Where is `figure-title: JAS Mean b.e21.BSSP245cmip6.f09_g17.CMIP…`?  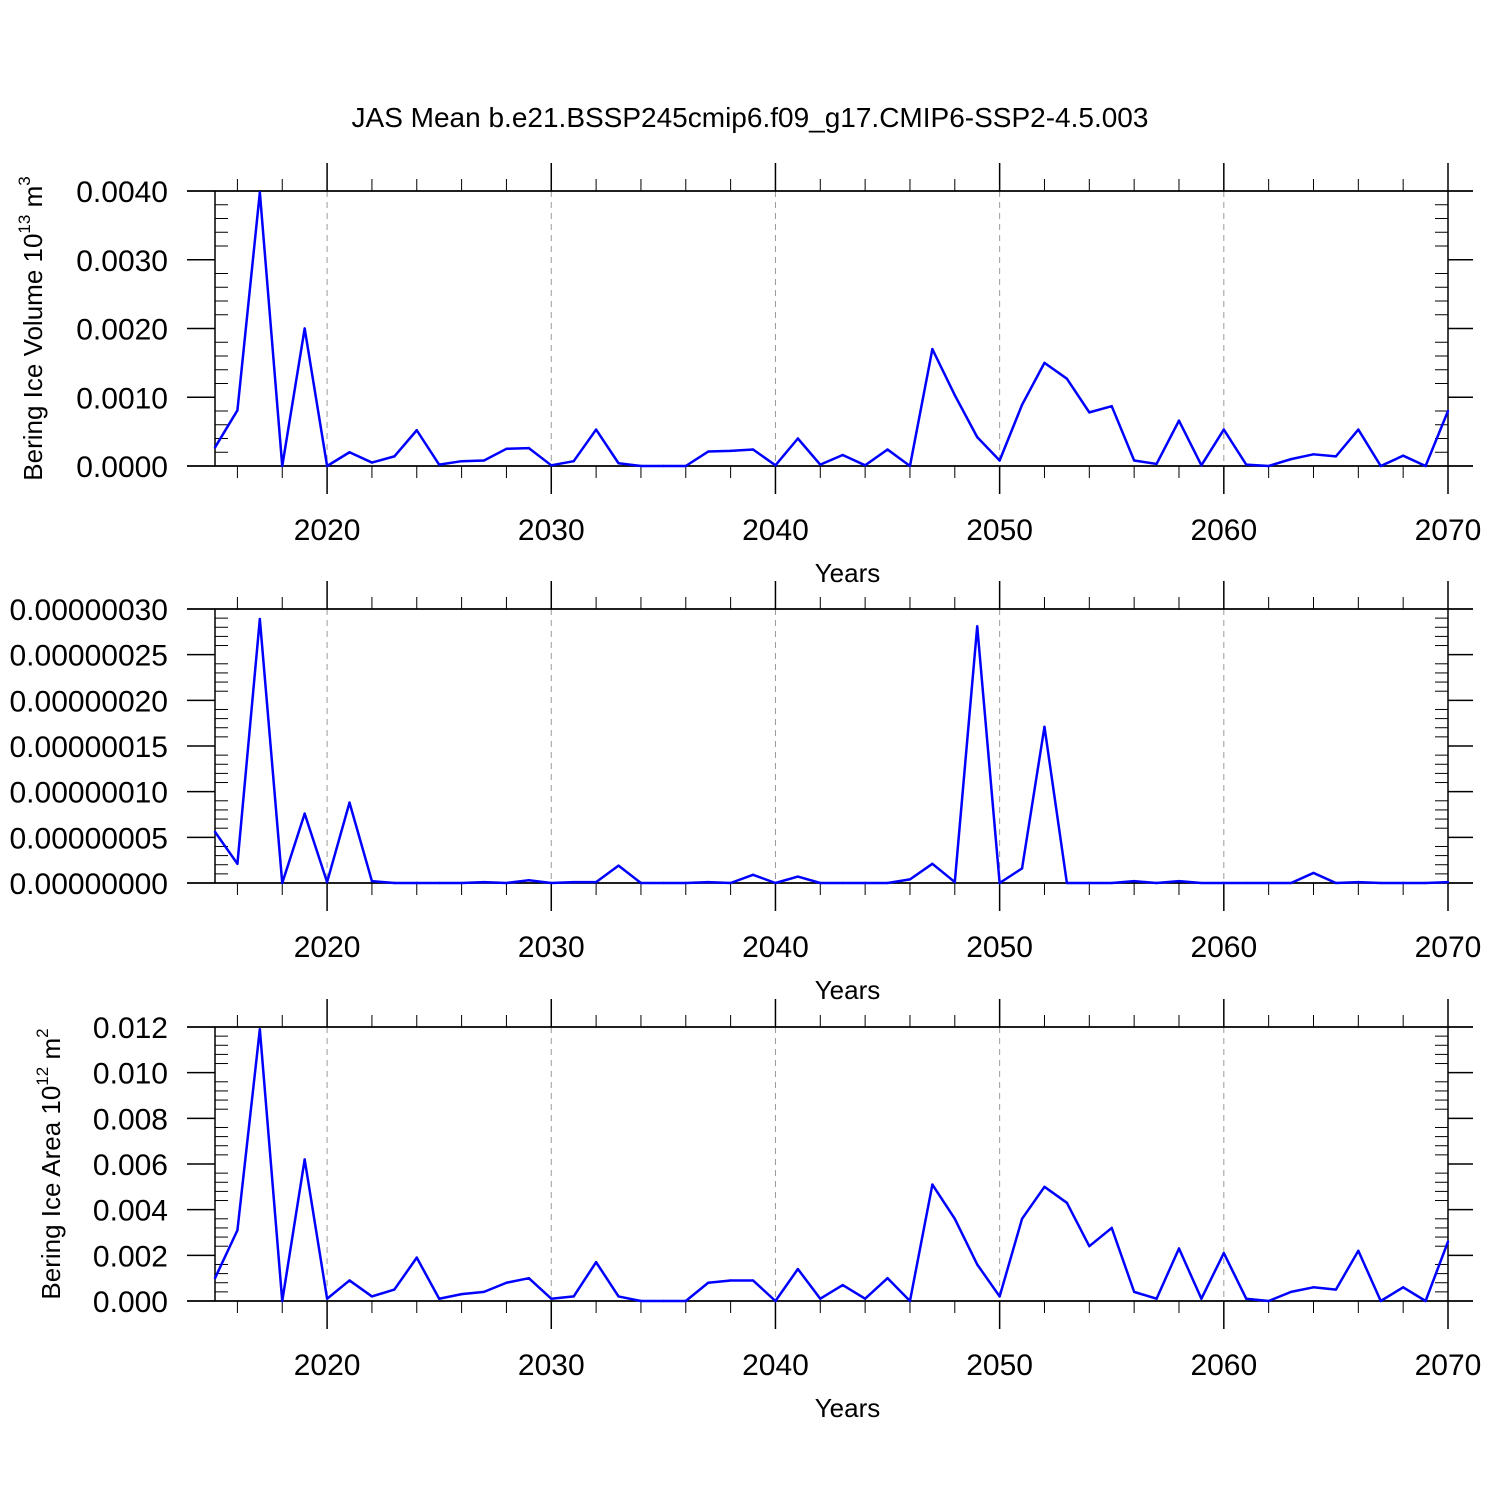 figure-title: JAS Mean b.e21.BSSP245cmip6.f09_g17.CMIP… is located at coordinates (750, 117).